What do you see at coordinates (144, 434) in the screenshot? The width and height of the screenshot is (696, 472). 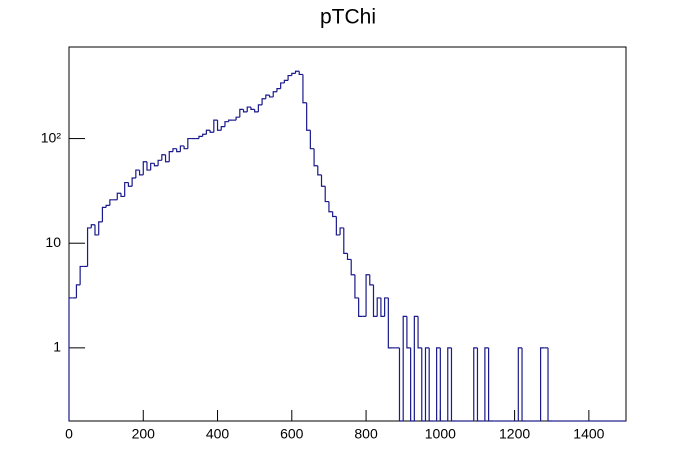 I see `x-tick-label: 200` at bounding box center [144, 434].